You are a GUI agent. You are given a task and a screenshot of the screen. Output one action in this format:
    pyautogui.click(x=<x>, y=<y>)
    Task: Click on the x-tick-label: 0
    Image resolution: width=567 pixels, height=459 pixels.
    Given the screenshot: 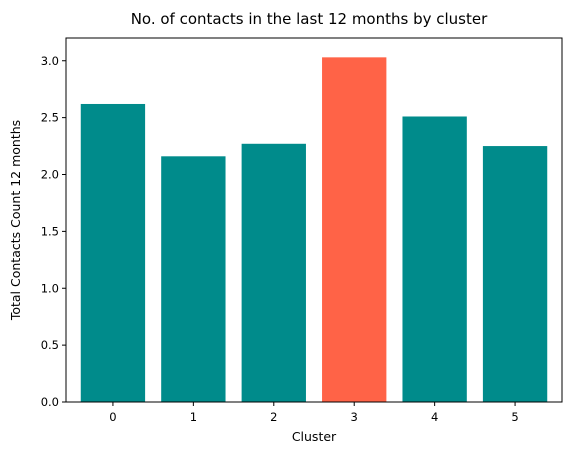 What is the action you would take?
    pyautogui.click(x=112, y=417)
    